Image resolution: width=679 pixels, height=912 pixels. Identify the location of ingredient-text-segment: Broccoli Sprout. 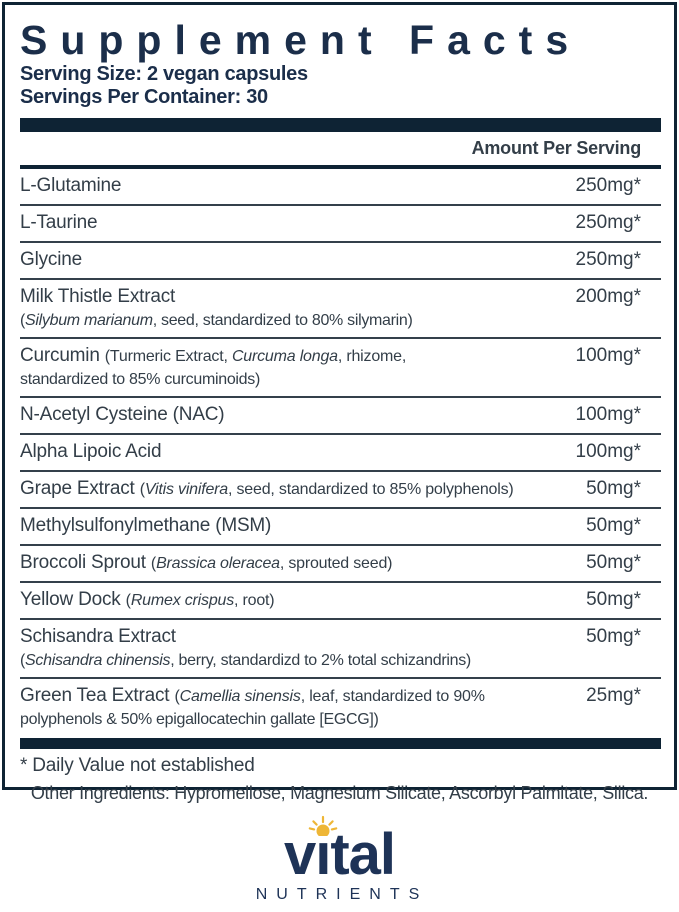
(85, 562).